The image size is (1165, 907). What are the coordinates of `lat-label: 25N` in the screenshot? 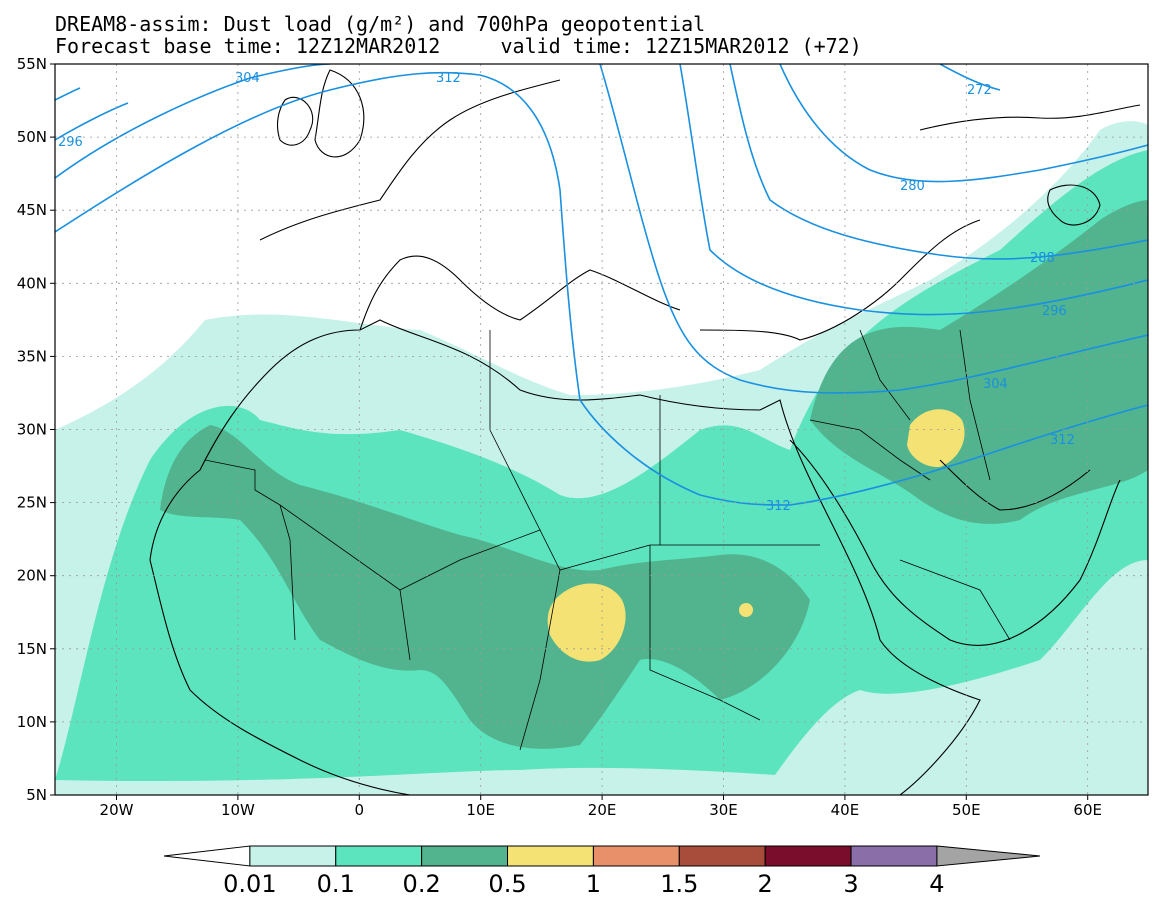 It's located at (32, 503).